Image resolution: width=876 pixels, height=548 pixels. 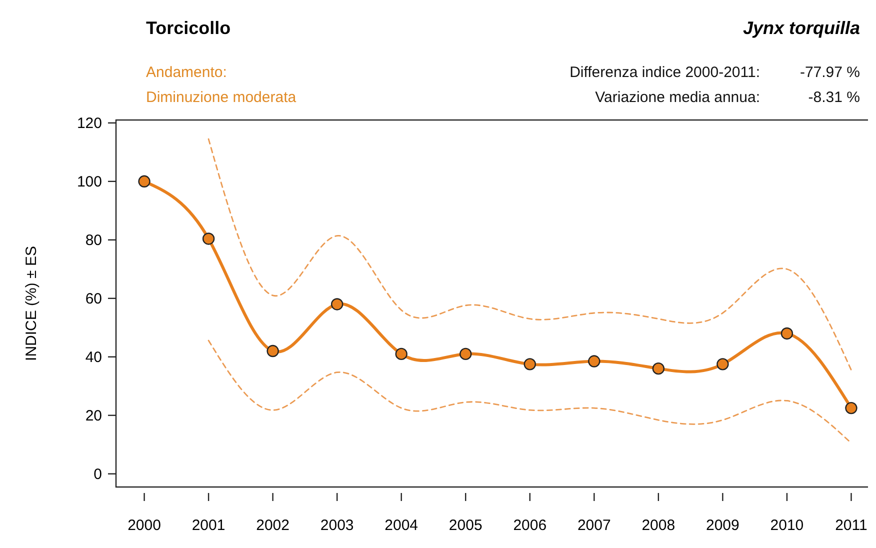 I want to click on y-tick-label: 0, so click(x=98, y=475).